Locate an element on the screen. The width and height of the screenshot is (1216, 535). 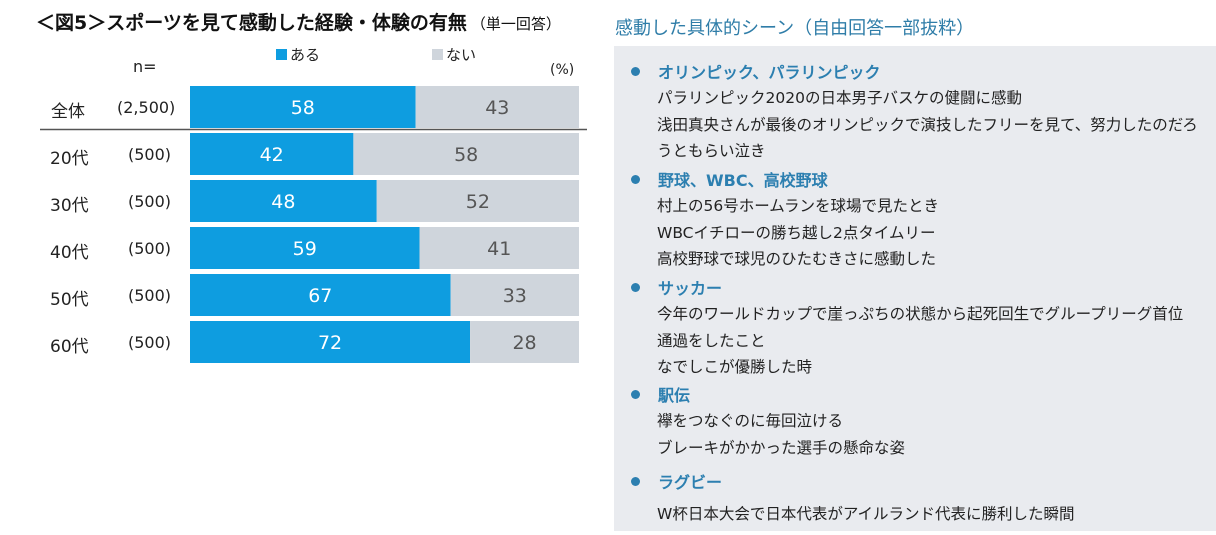
scene-category-label: オリンピック、パラリンピック is located at coordinates (769, 72).